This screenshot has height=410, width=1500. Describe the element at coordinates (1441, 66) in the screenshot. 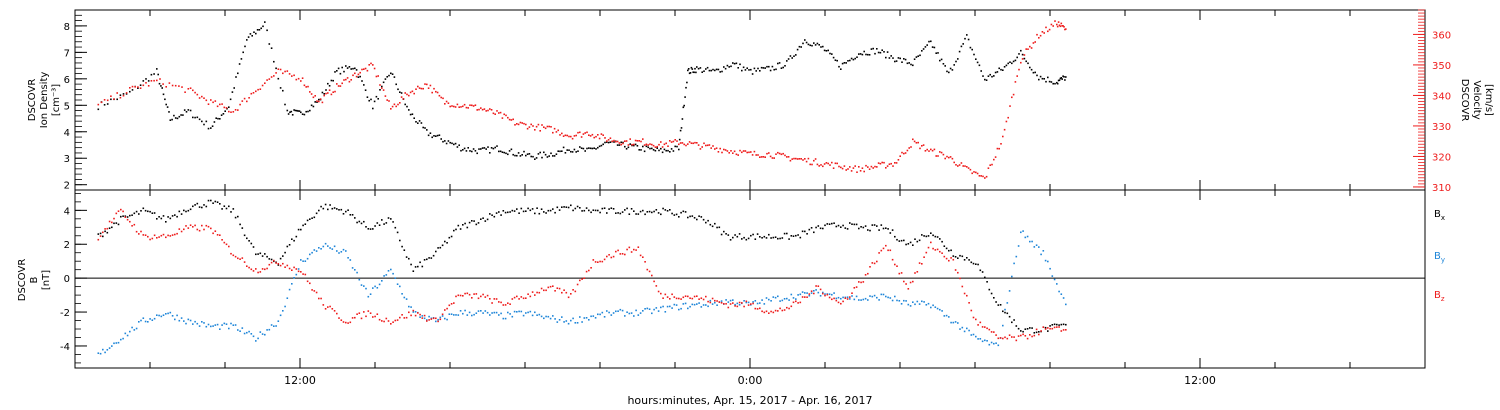

I see `velocity-tick-label: 350` at that location.